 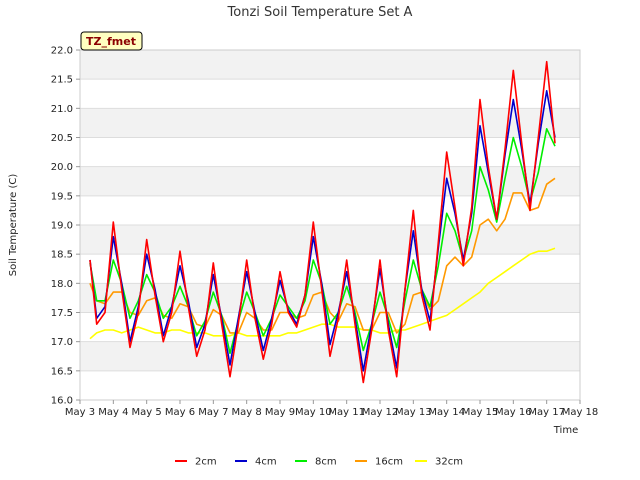 What do you see at coordinates (247, 412) in the screenshot?
I see `x-tick-label: May 8` at bounding box center [247, 412].